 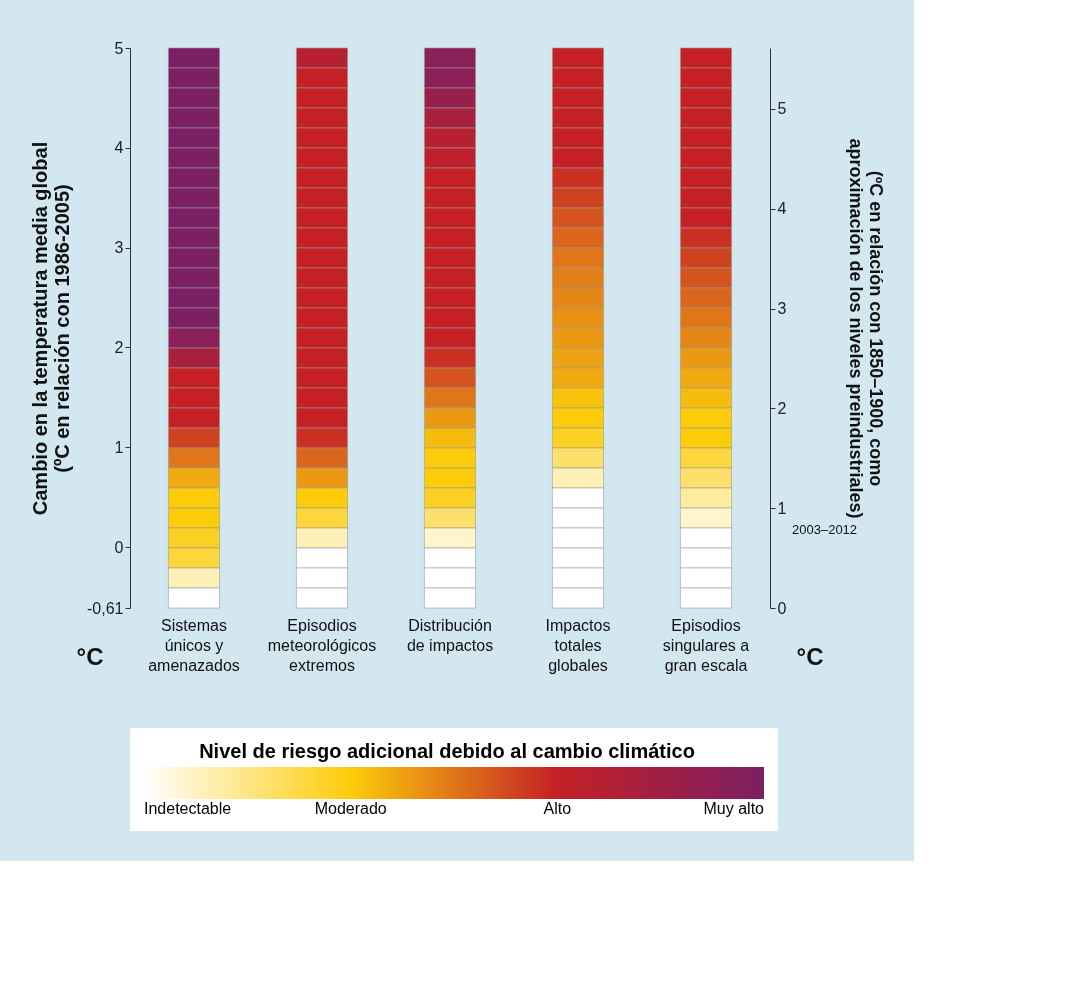 What do you see at coordinates (734, 808) in the screenshot?
I see `color-bar-label: Muy alto` at bounding box center [734, 808].